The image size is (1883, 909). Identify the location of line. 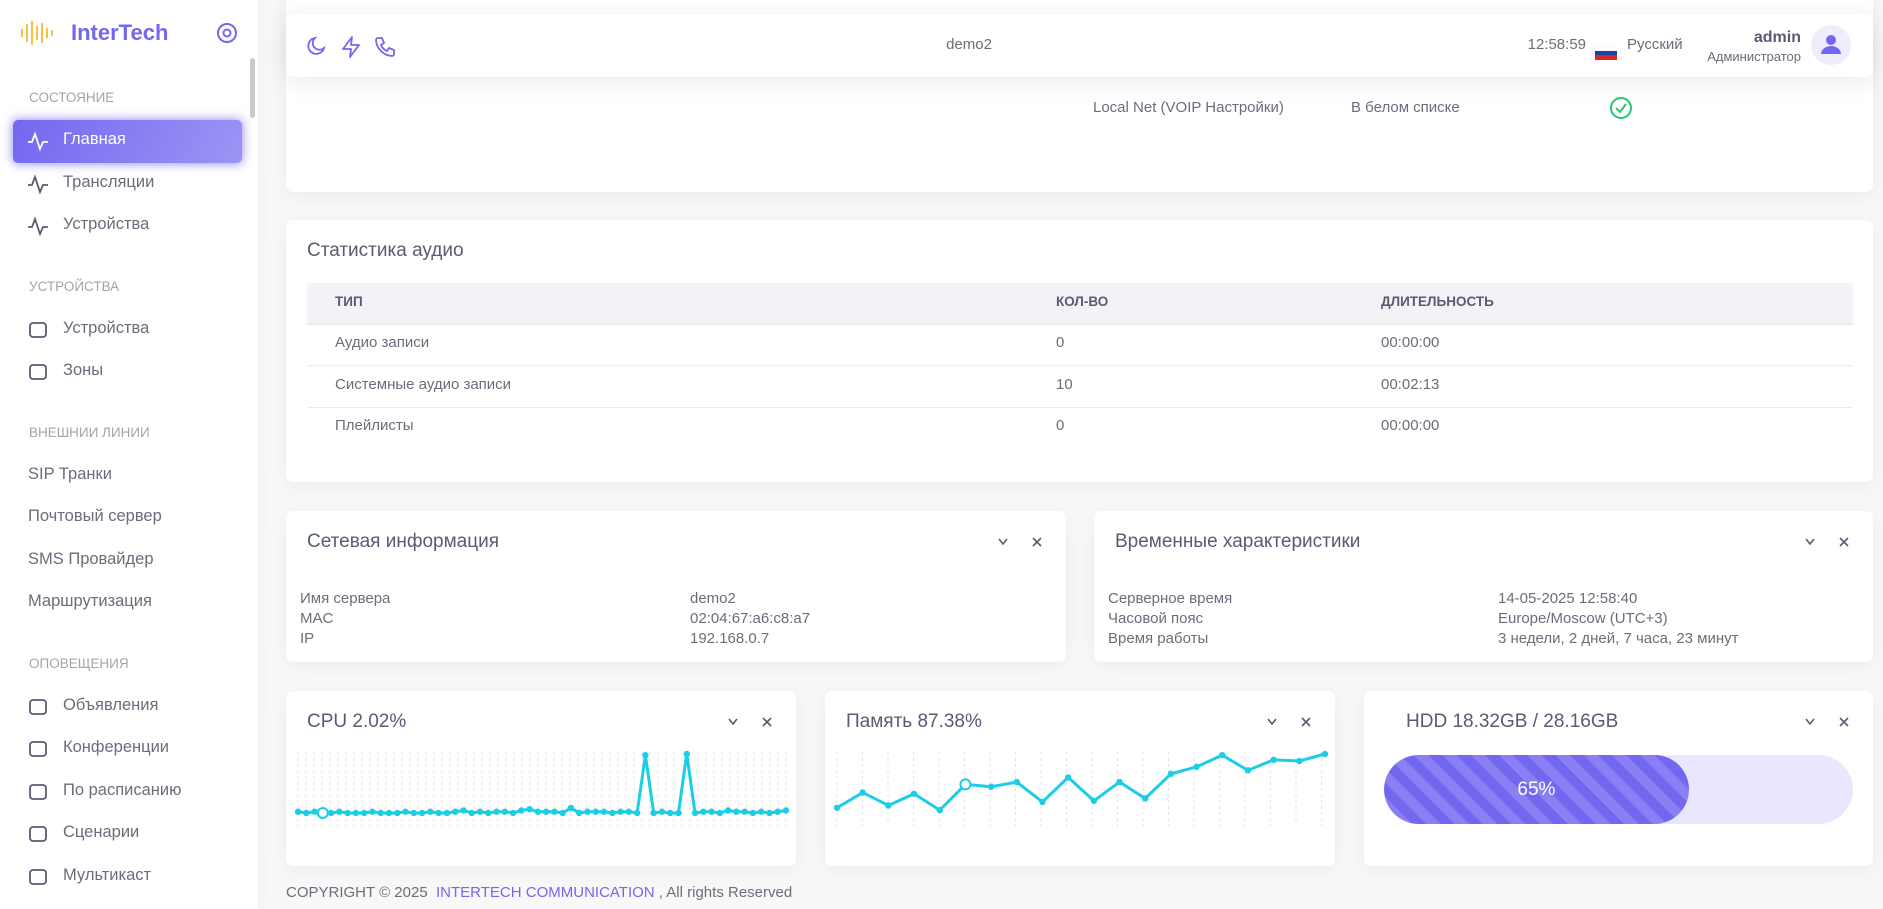
(1081, 782).